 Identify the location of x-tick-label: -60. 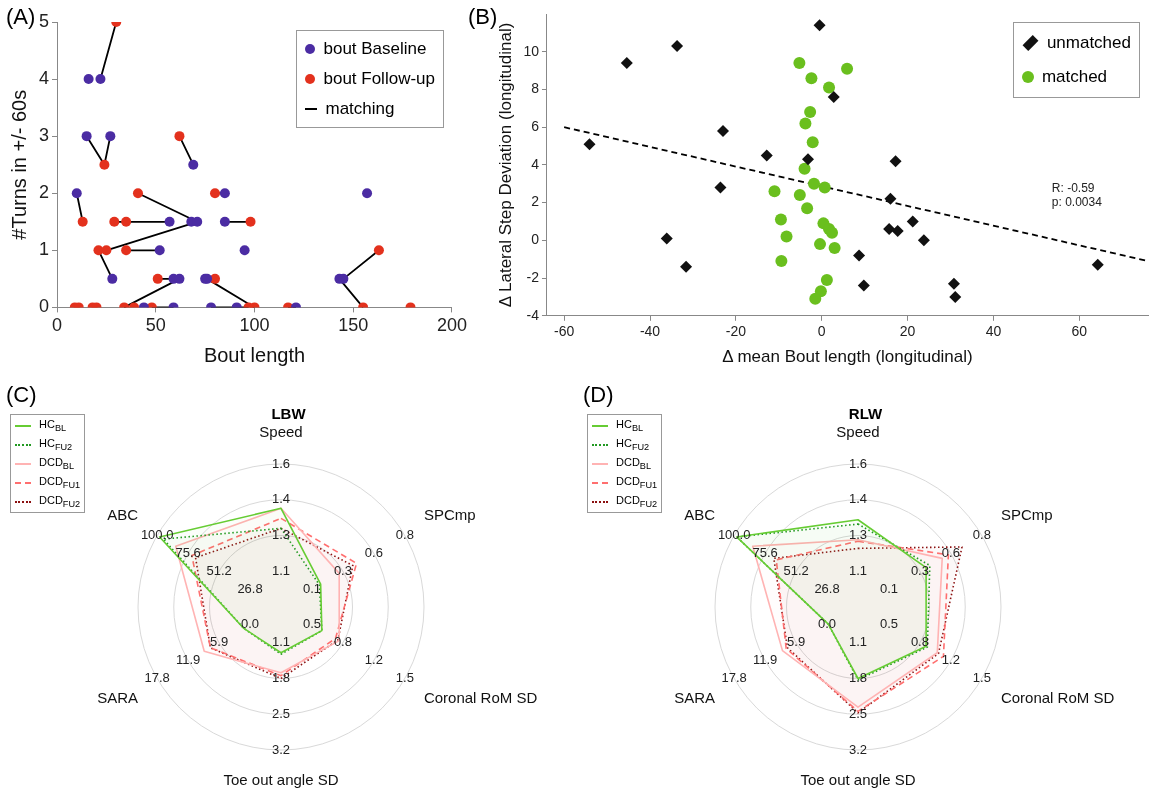
(564, 331).